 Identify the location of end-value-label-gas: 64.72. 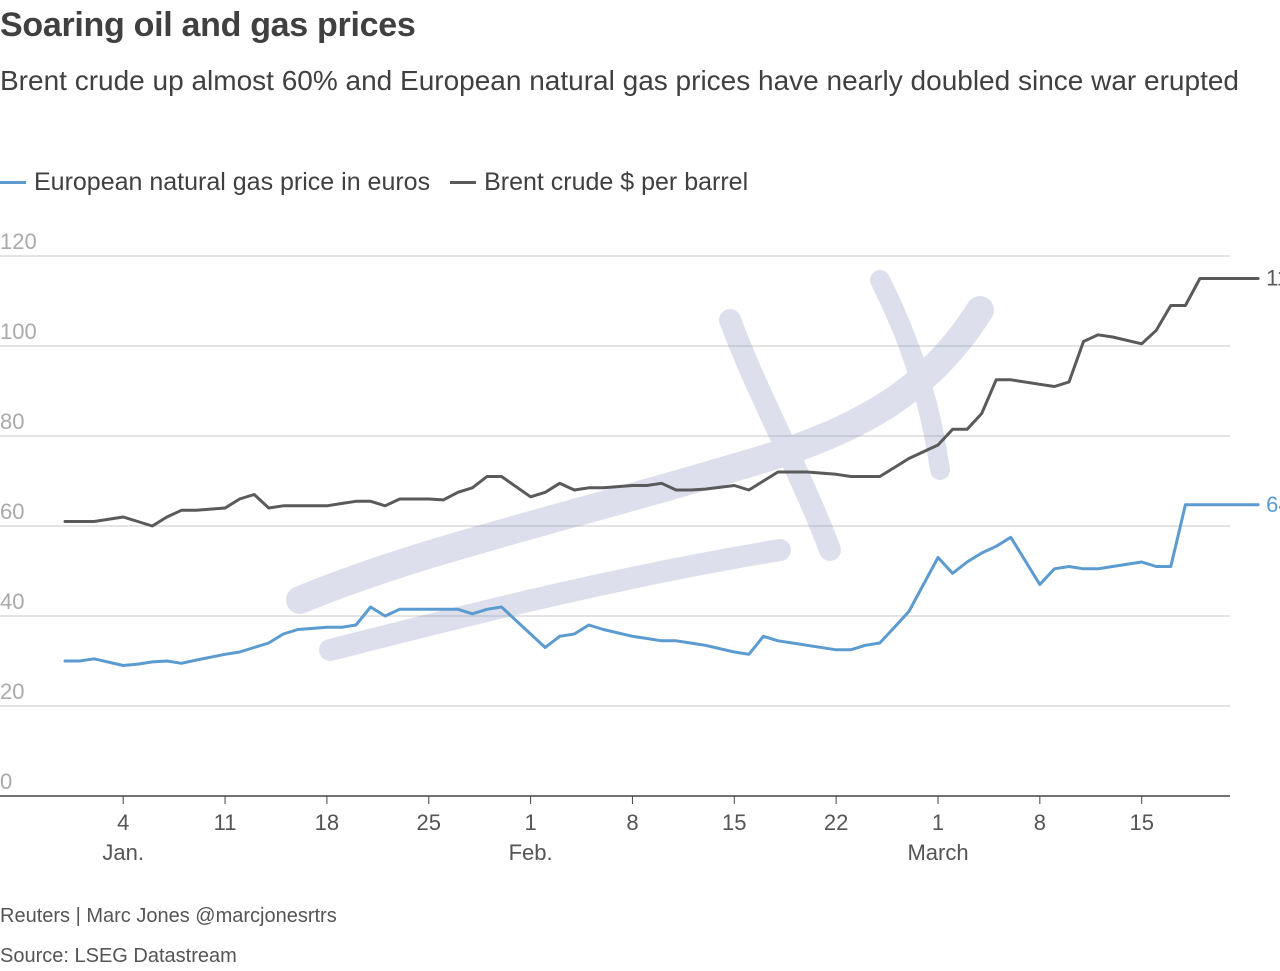
(1273, 504).